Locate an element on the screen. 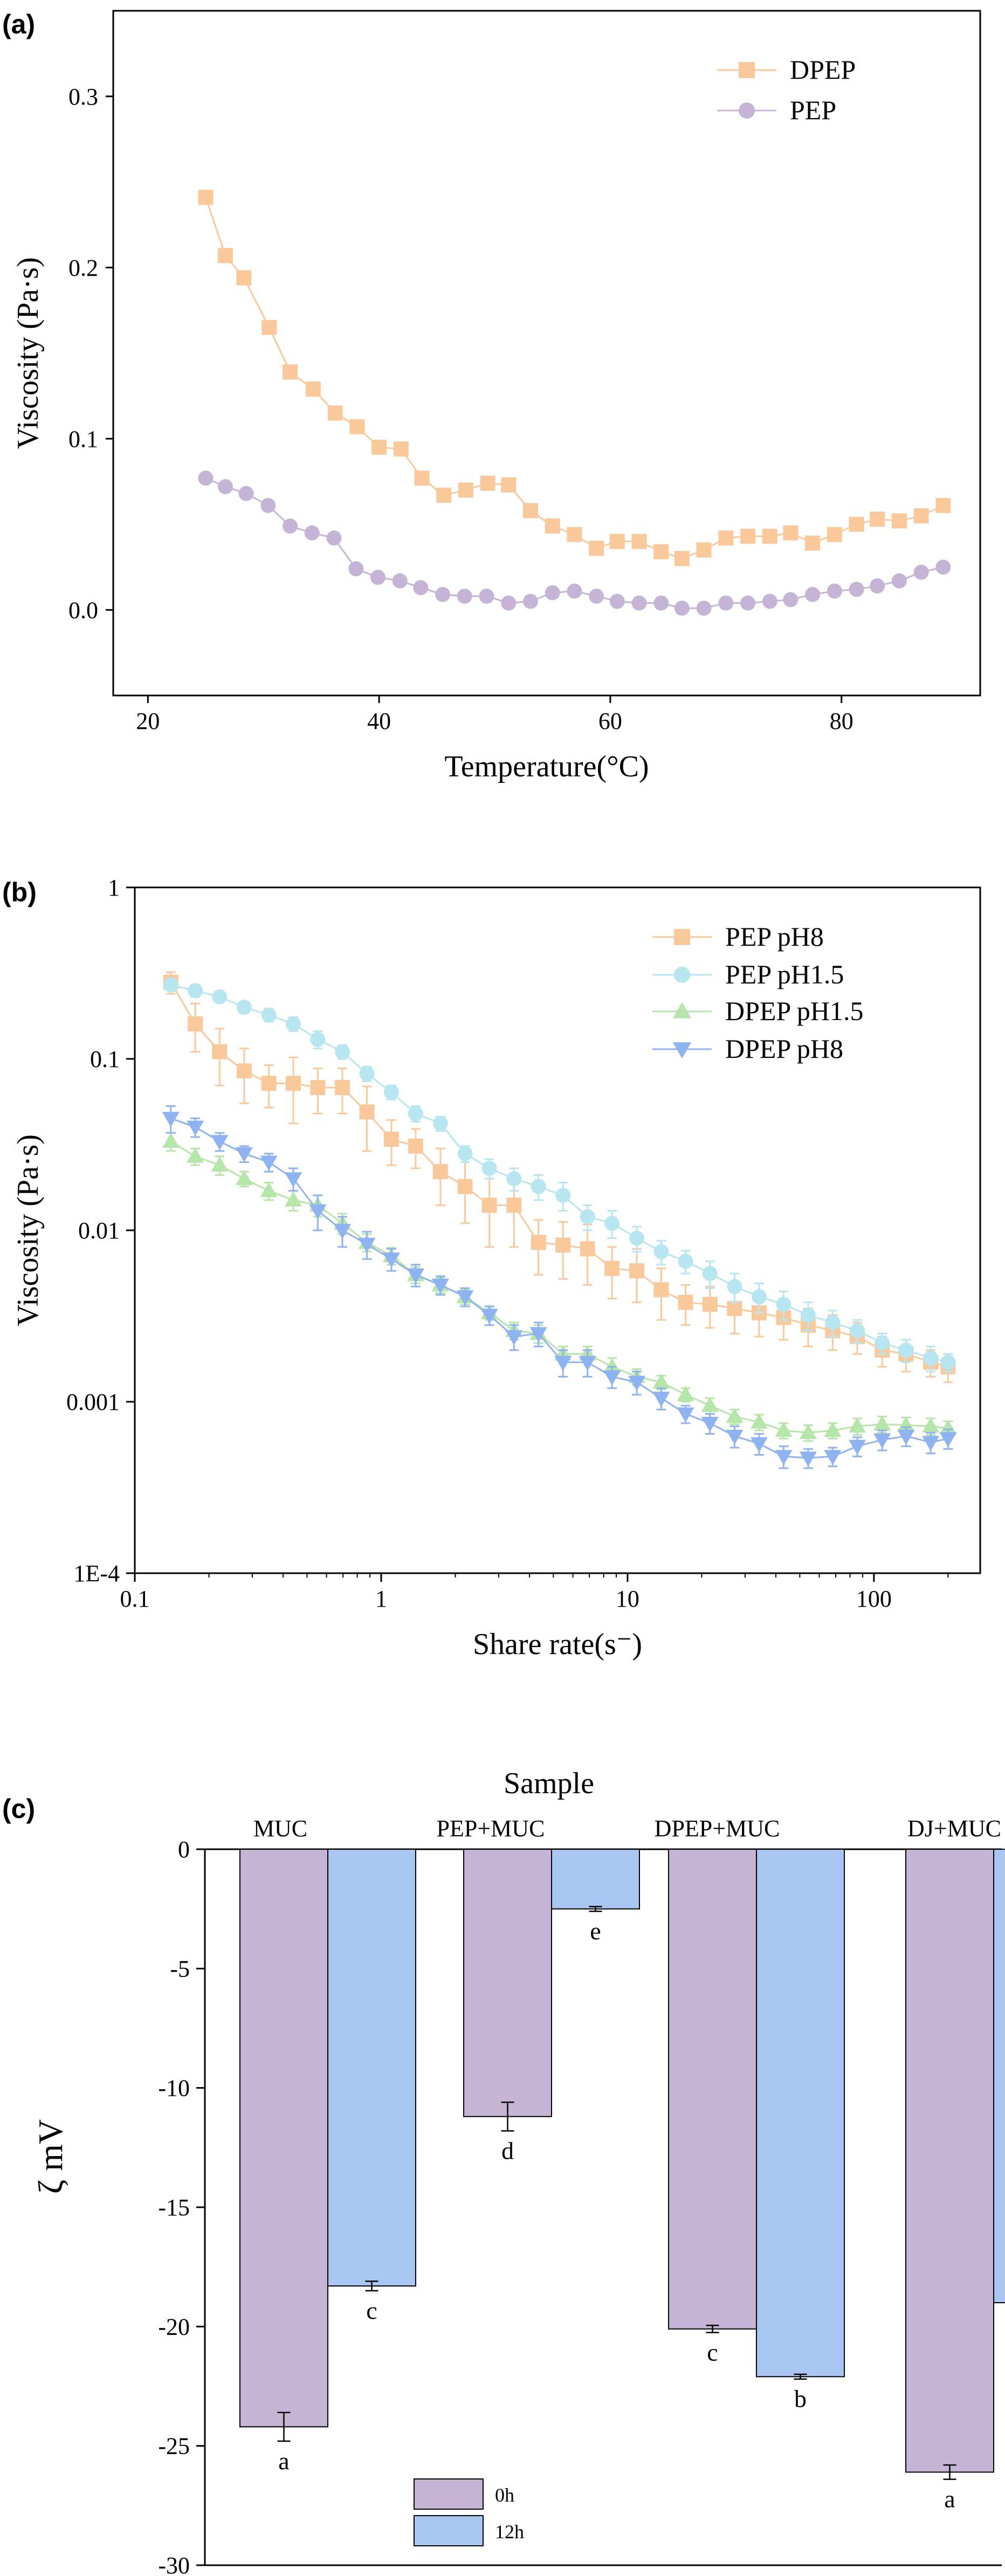  panel-label-b: (b) is located at coordinates (19, 892).